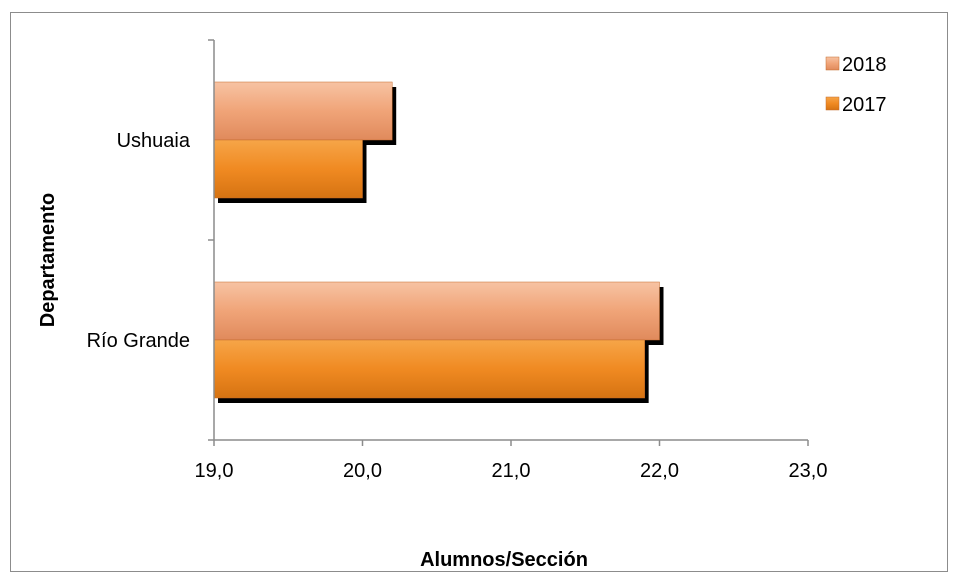 This screenshot has width=956, height=578. I want to click on x-tick-label: 22,0, so click(659, 471).